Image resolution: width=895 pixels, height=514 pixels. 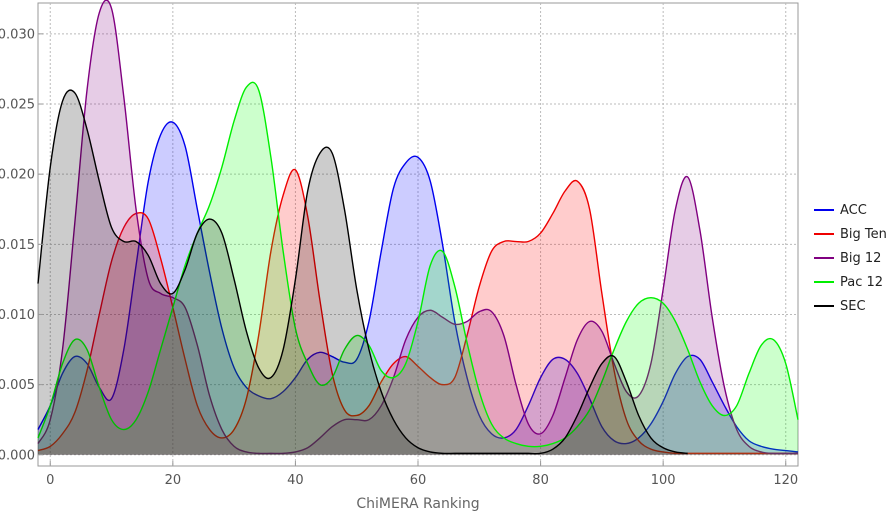 What do you see at coordinates (17, 315) in the screenshot?
I see `y-tick-label: 0.010` at bounding box center [17, 315].